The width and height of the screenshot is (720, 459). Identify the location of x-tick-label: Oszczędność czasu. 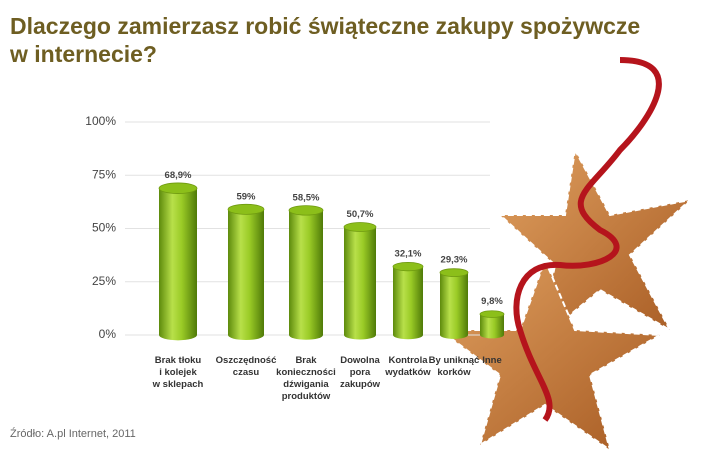
(246, 366).